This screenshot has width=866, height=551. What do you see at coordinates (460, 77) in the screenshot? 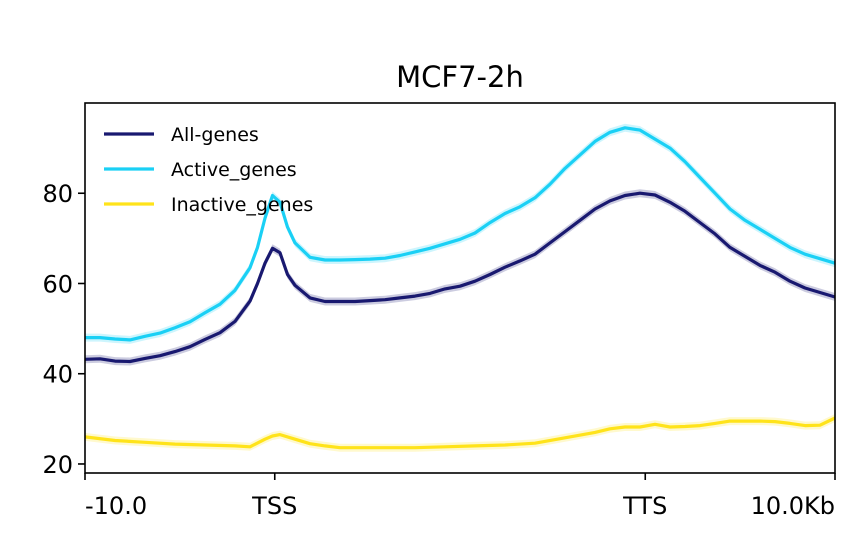
I see `chart-title: MCF7-2h` at bounding box center [460, 77].